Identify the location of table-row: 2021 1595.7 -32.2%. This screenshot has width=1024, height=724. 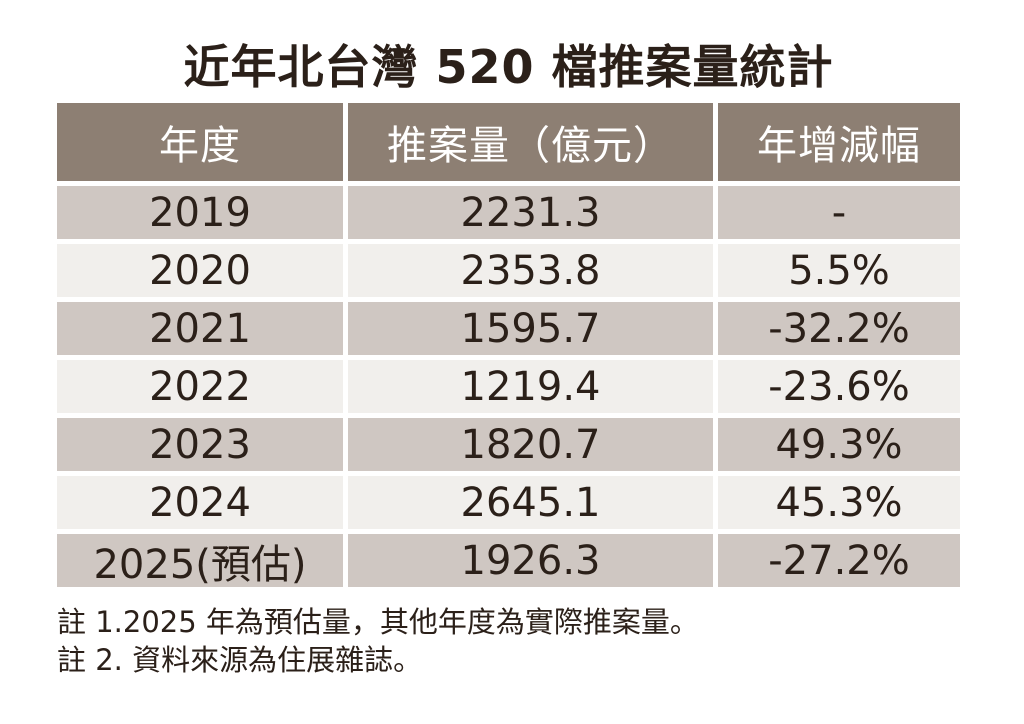
(508, 329).